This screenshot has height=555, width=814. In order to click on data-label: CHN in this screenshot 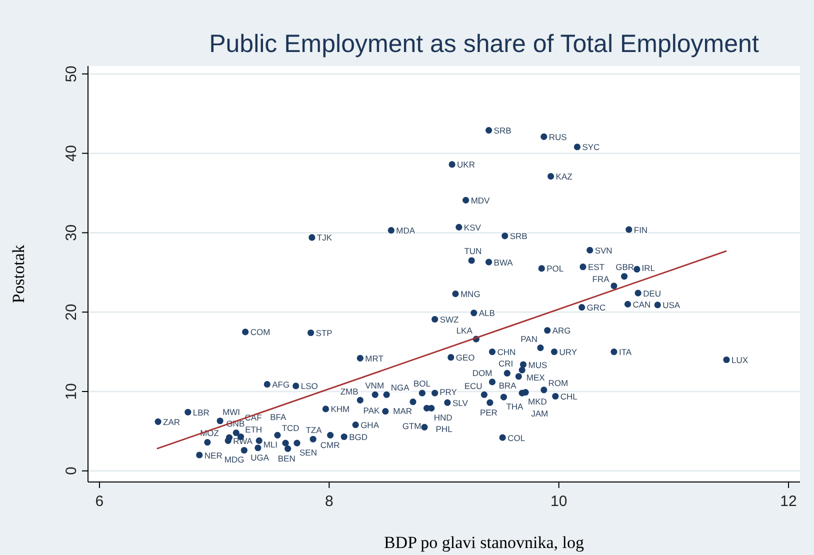, I will do `click(506, 352)`.